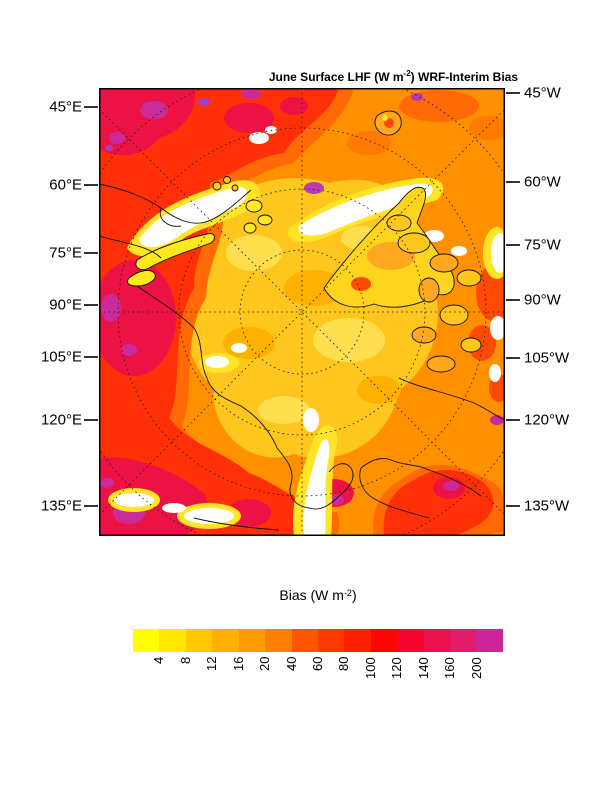 The height and width of the screenshot is (792, 612). I want to click on left-axis-label: 90°E, so click(65, 305).